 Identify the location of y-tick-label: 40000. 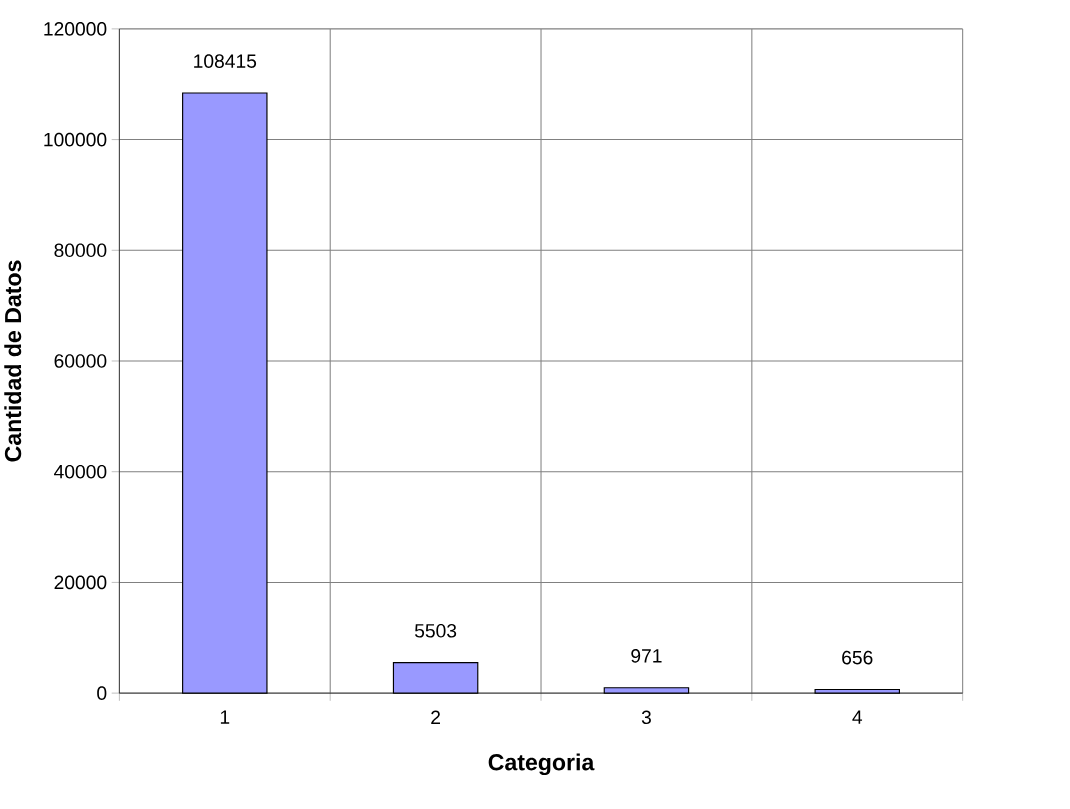
(80, 472).